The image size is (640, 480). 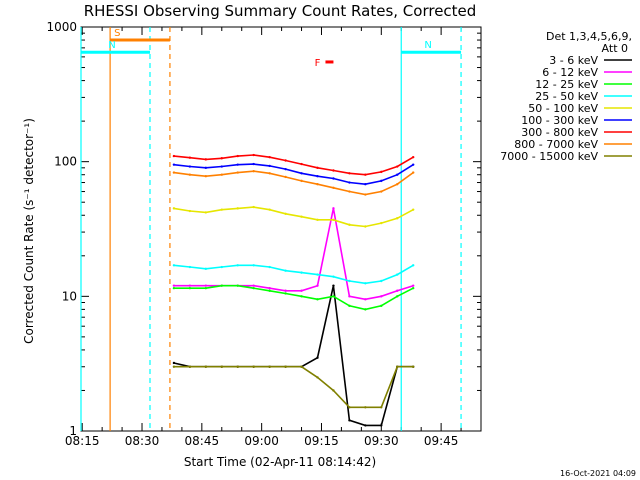 I want to click on y-tick-label: 10, so click(x=69, y=296).